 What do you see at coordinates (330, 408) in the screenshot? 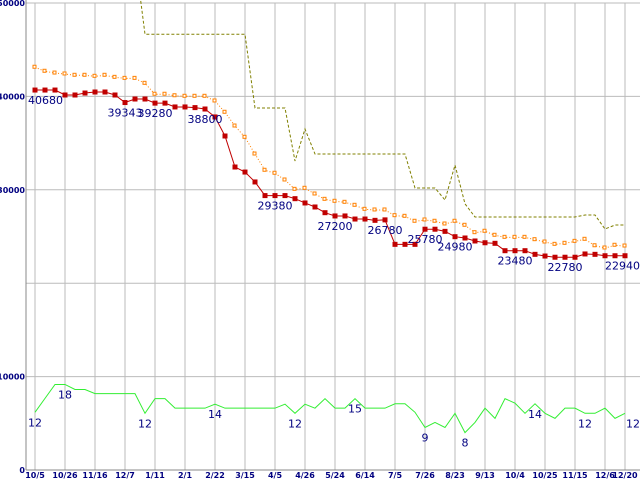
I see `series-line-count` at bounding box center [330, 408].